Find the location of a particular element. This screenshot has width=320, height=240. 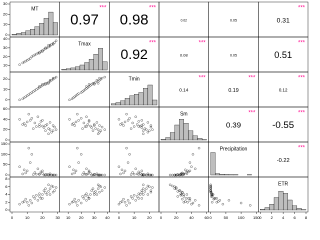

y-tick-label: 100 is located at coordinates (4, 153).